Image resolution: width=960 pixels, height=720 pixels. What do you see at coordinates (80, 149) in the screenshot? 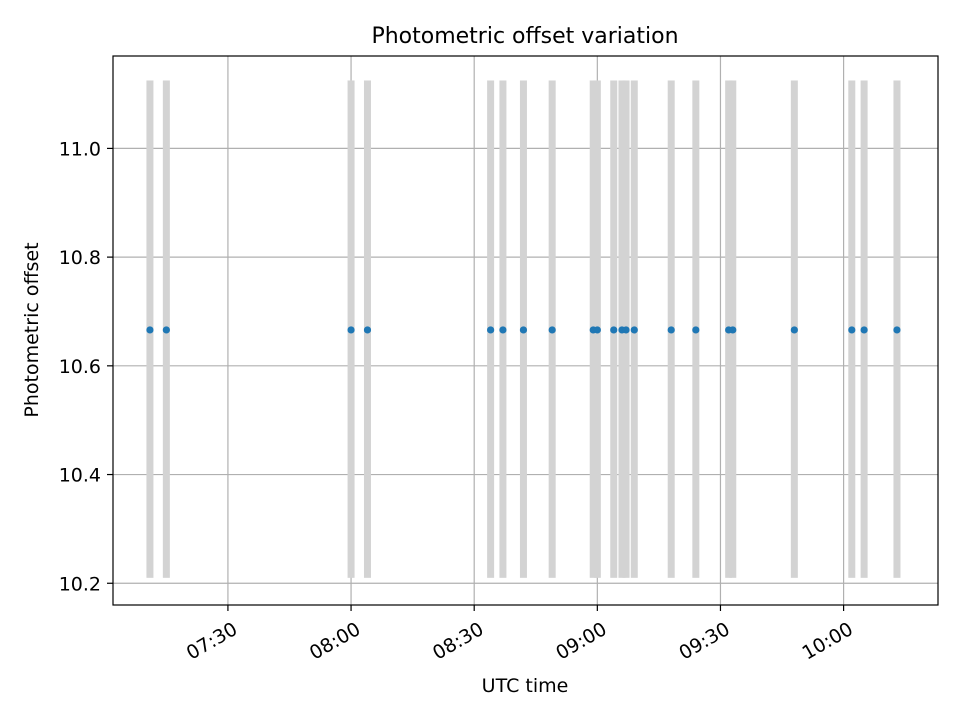
I see `y-tick-label: 11.0` at bounding box center [80, 149].